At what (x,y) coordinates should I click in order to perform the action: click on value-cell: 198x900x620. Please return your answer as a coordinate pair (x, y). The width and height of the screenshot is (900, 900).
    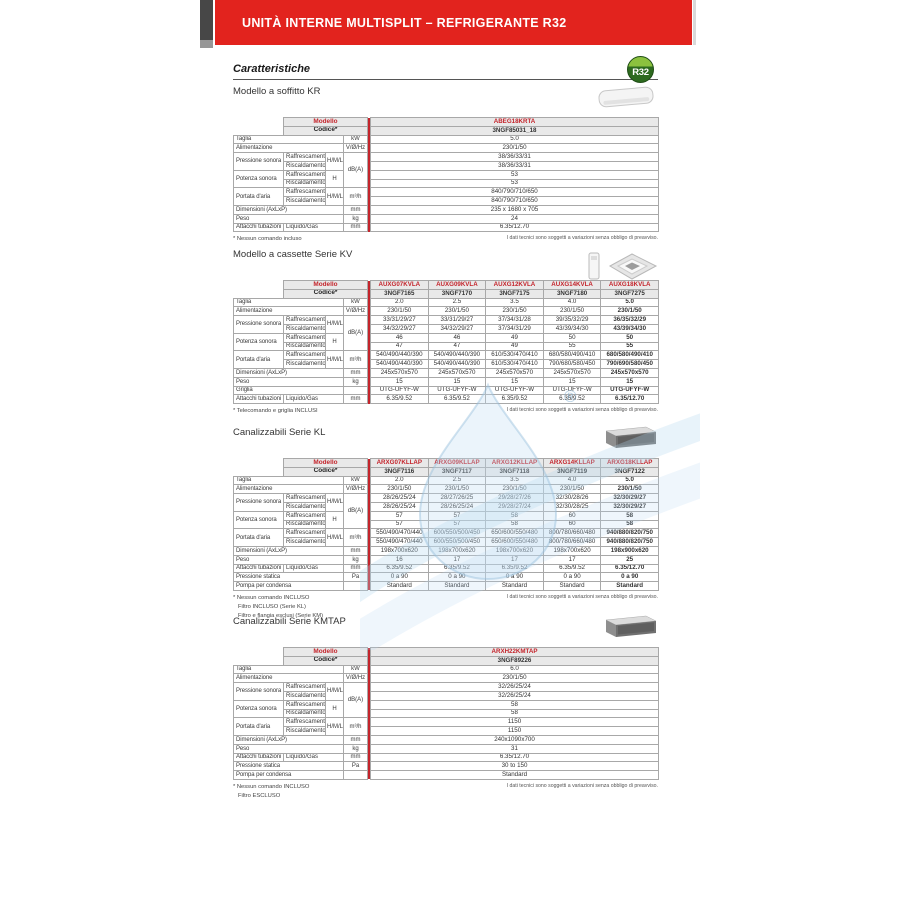
    Looking at the image, I should click on (629, 550).